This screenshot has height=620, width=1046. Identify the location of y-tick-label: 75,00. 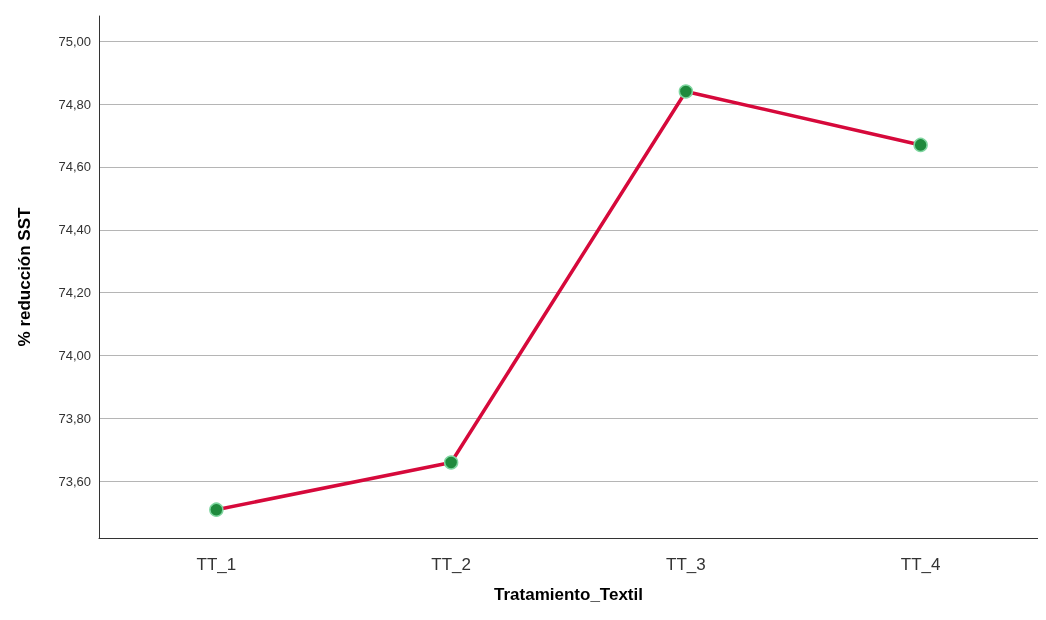
(74, 41).